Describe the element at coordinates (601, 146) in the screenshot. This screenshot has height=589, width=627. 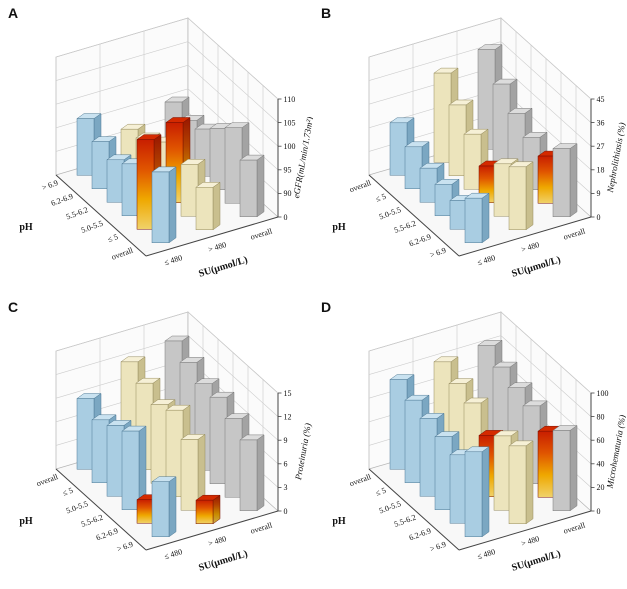
I see `z-tick-label: 27` at that location.